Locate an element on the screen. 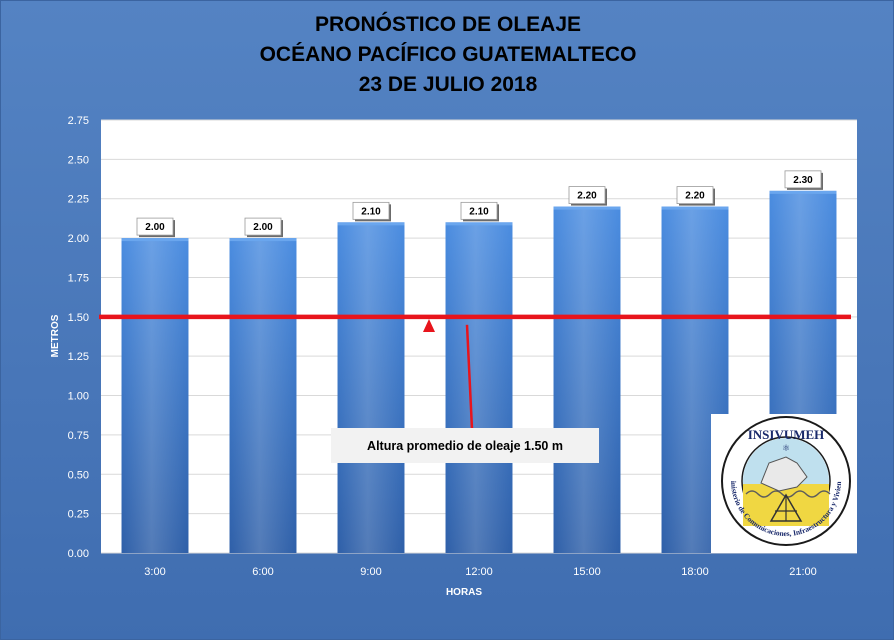  x-tick-label: 21:00 is located at coordinates (803, 572).